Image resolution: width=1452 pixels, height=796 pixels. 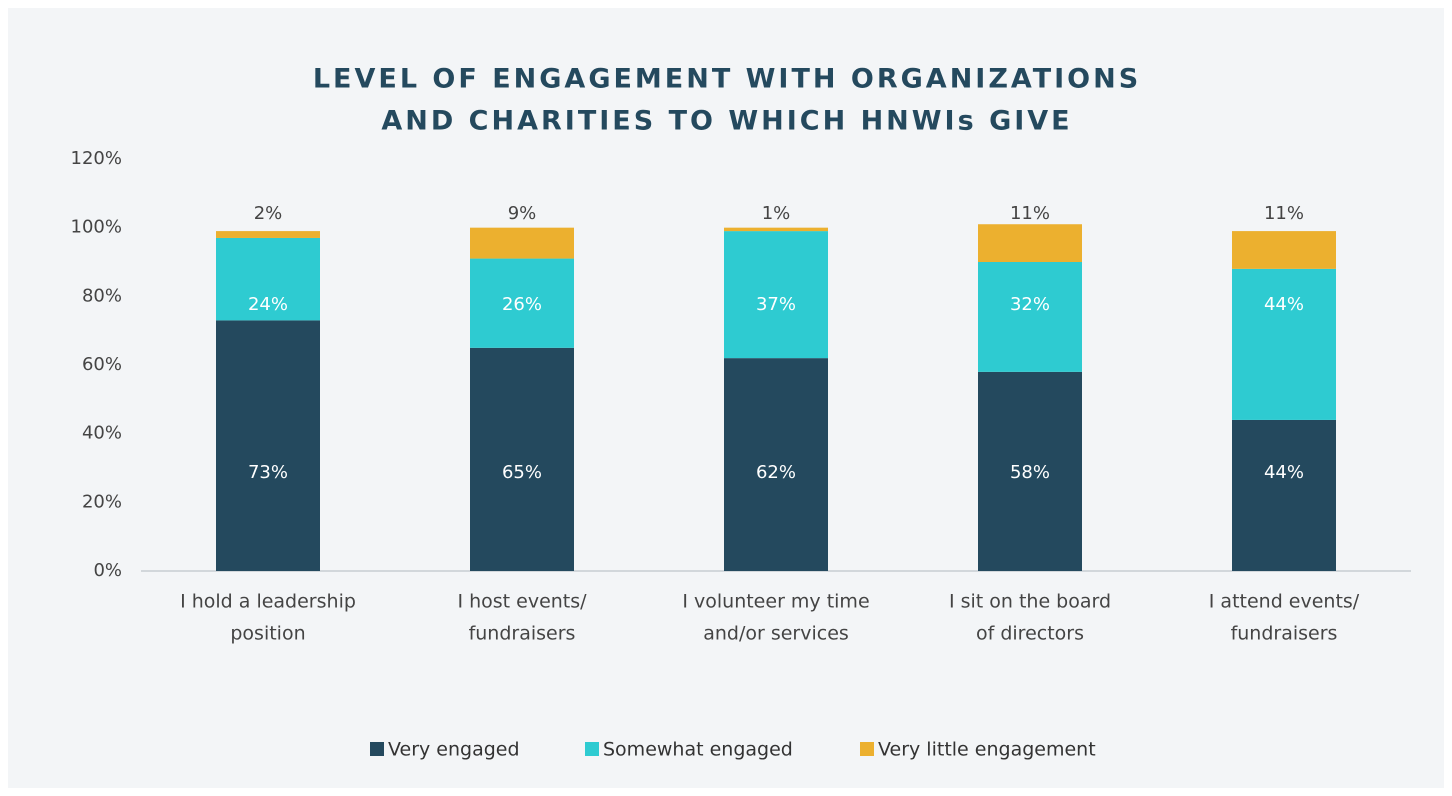 I want to click on data-label: 58%, so click(x=1030, y=472).